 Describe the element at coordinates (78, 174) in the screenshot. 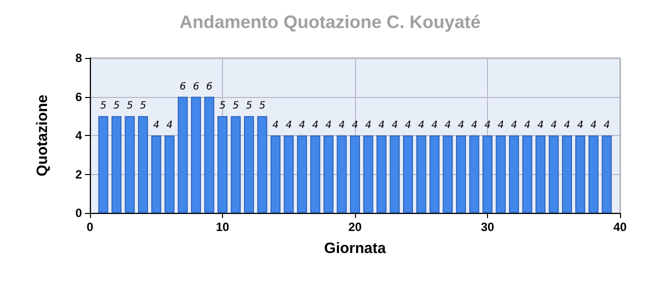

I see `y-tick-label: 2` at that location.